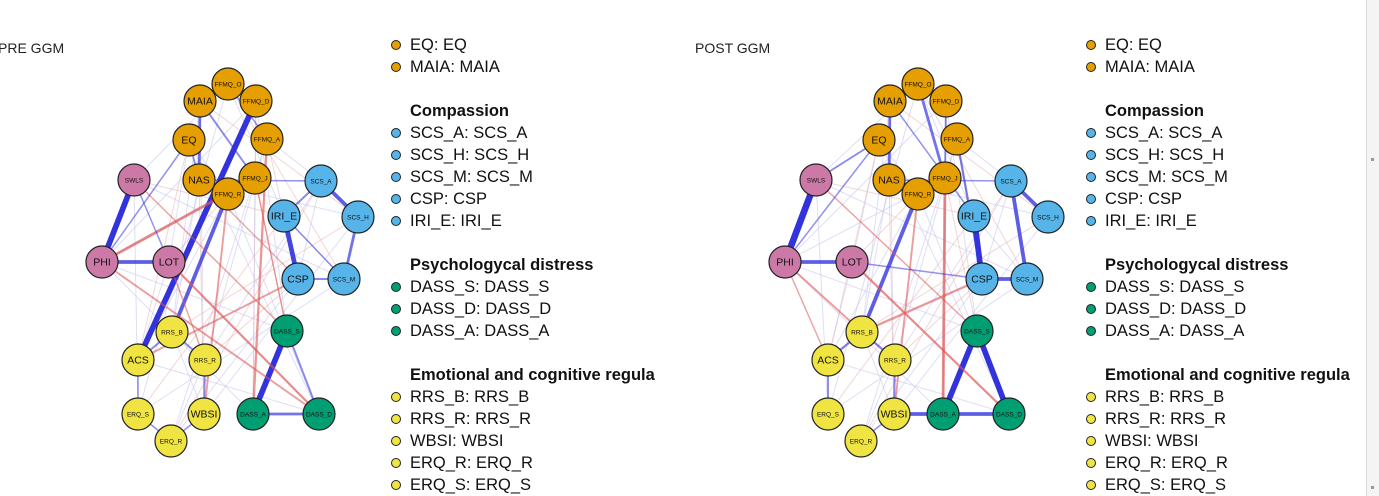 The image size is (1379, 496). I want to click on node-label: IRI_E, so click(284, 217).